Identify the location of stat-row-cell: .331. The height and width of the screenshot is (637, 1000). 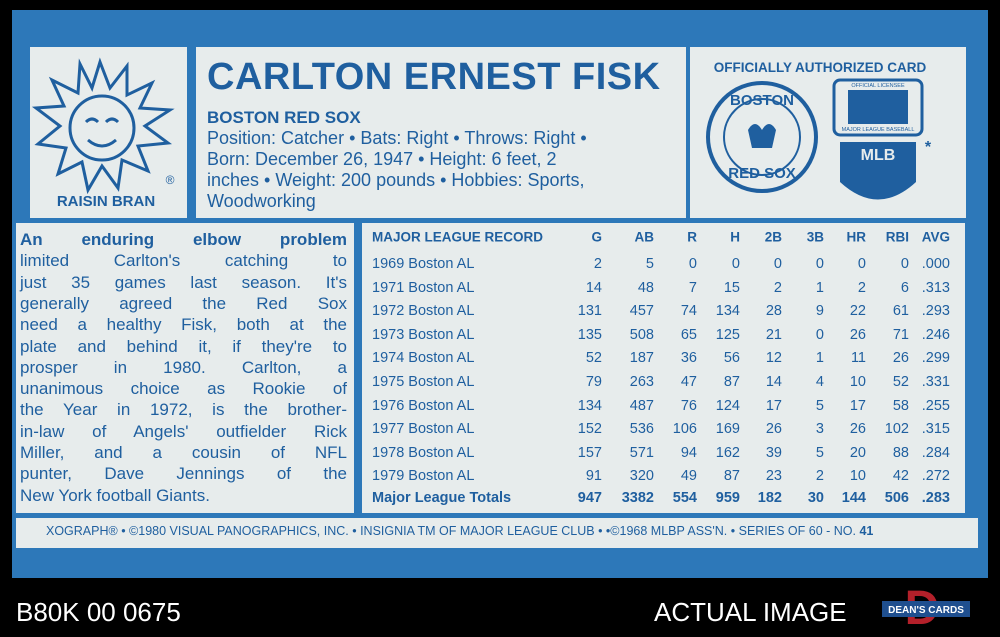
(935, 382).